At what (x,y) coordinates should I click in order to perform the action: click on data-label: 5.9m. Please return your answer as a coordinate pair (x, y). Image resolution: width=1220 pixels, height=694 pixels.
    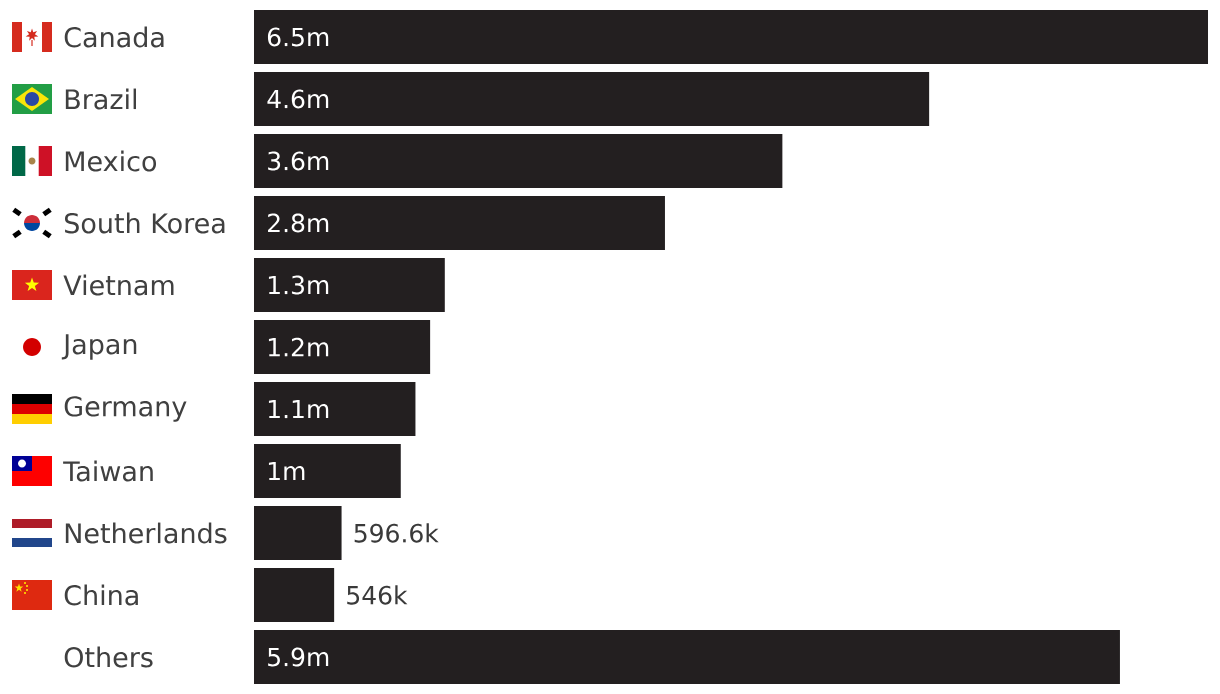
    Looking at the image, I should click on (298, 657).